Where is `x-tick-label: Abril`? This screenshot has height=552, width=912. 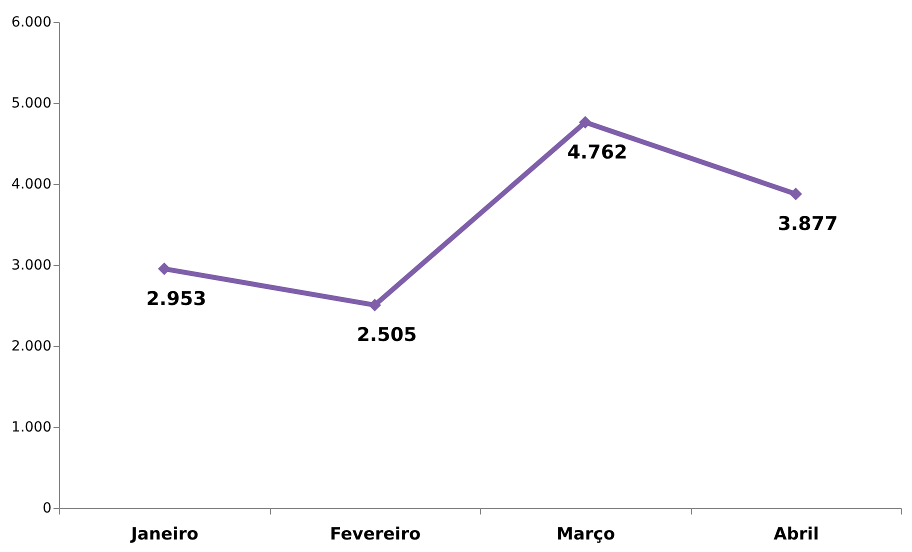
x-tick-label: Abril is located at coordinates (796, 534).